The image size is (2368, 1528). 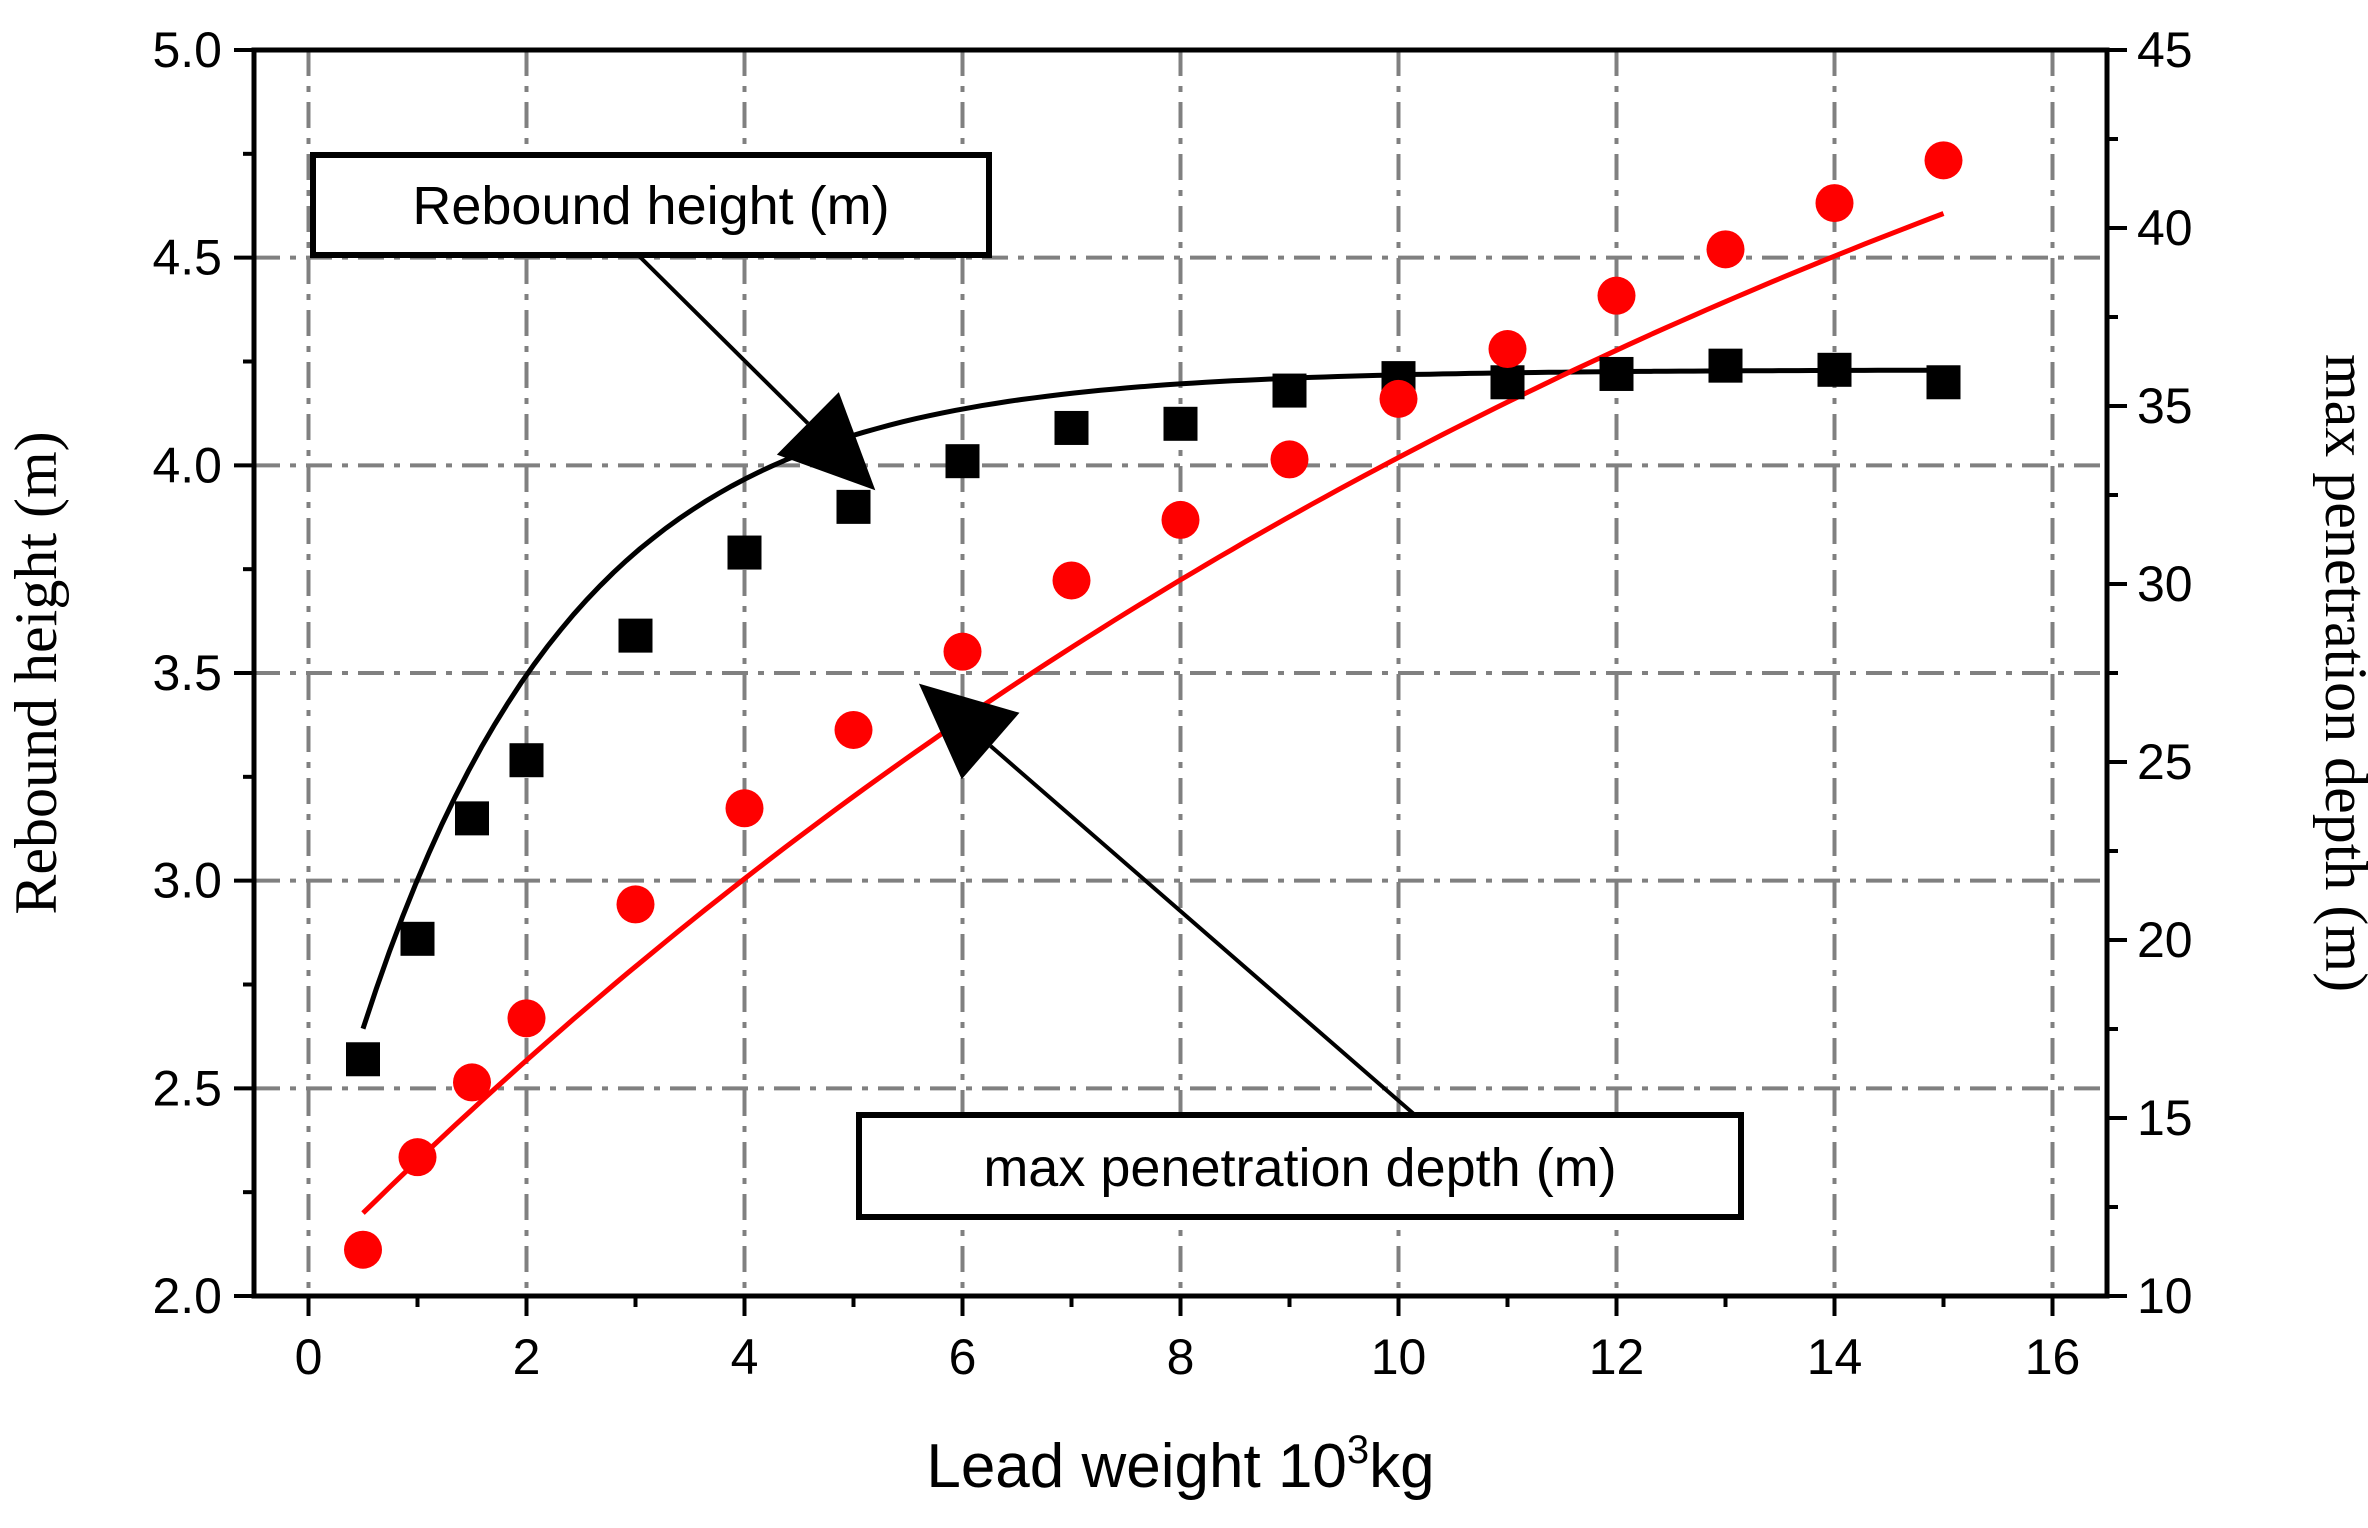 What do you see at coordinates (826, 441) in the screenshot?
I see `rebound-annotation-arrow-head` at bounding box center [826, 441].